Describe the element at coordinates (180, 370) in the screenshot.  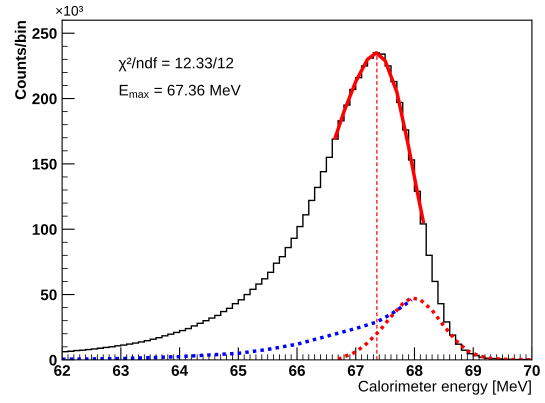
I see `x-tick-label: 64` at that location.